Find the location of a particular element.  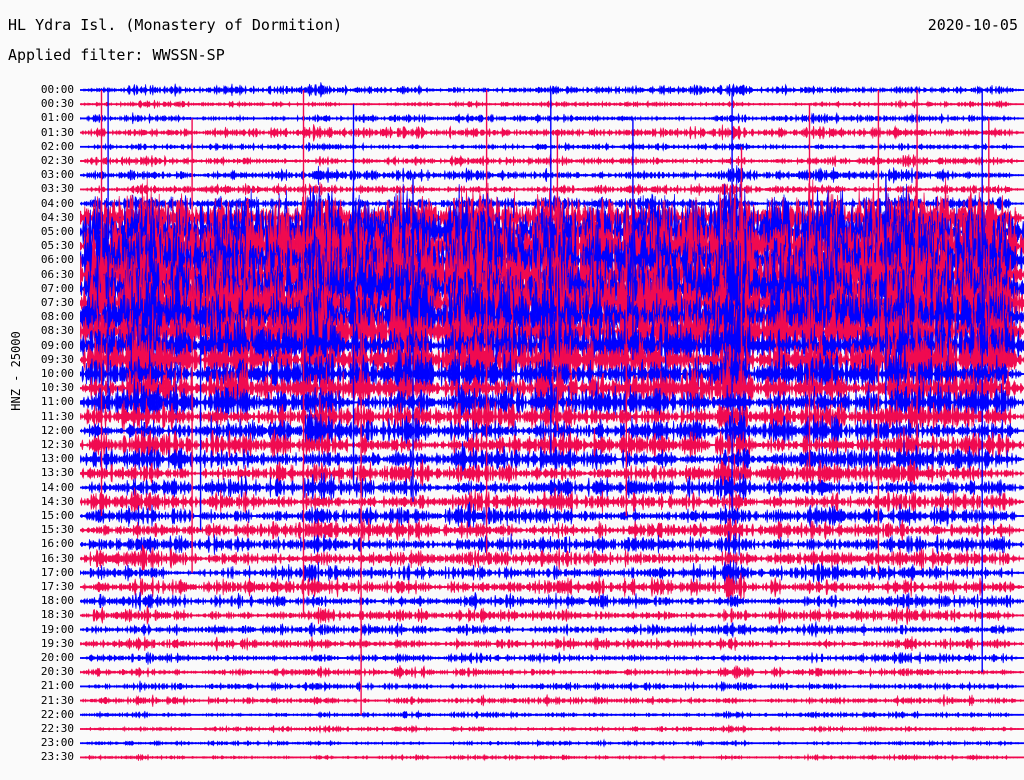

time-tick-label: 21:00 is located at coordinates (57, 686).